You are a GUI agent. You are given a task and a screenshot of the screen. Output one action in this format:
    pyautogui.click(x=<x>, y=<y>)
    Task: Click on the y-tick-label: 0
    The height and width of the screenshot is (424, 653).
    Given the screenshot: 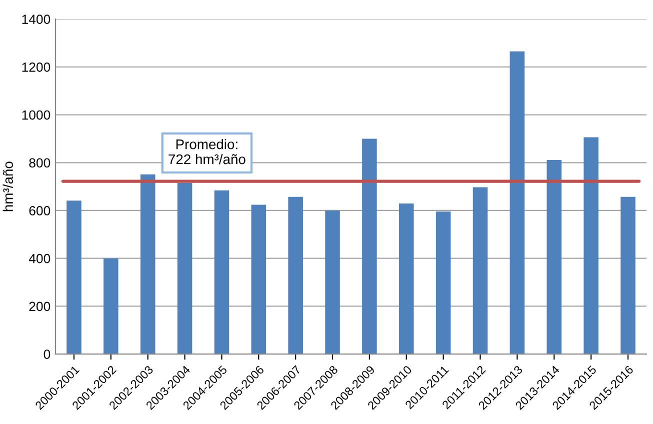 What is the action you would take?
    pyautogui.click(x=47, y=354)
    